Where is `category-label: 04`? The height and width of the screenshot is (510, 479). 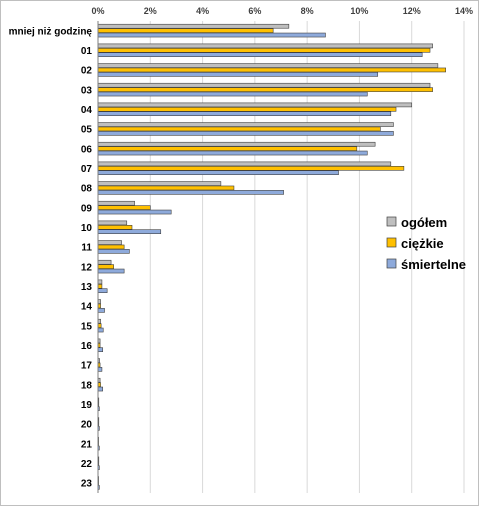 category-label: 04 is located at coordinates (87, 110).